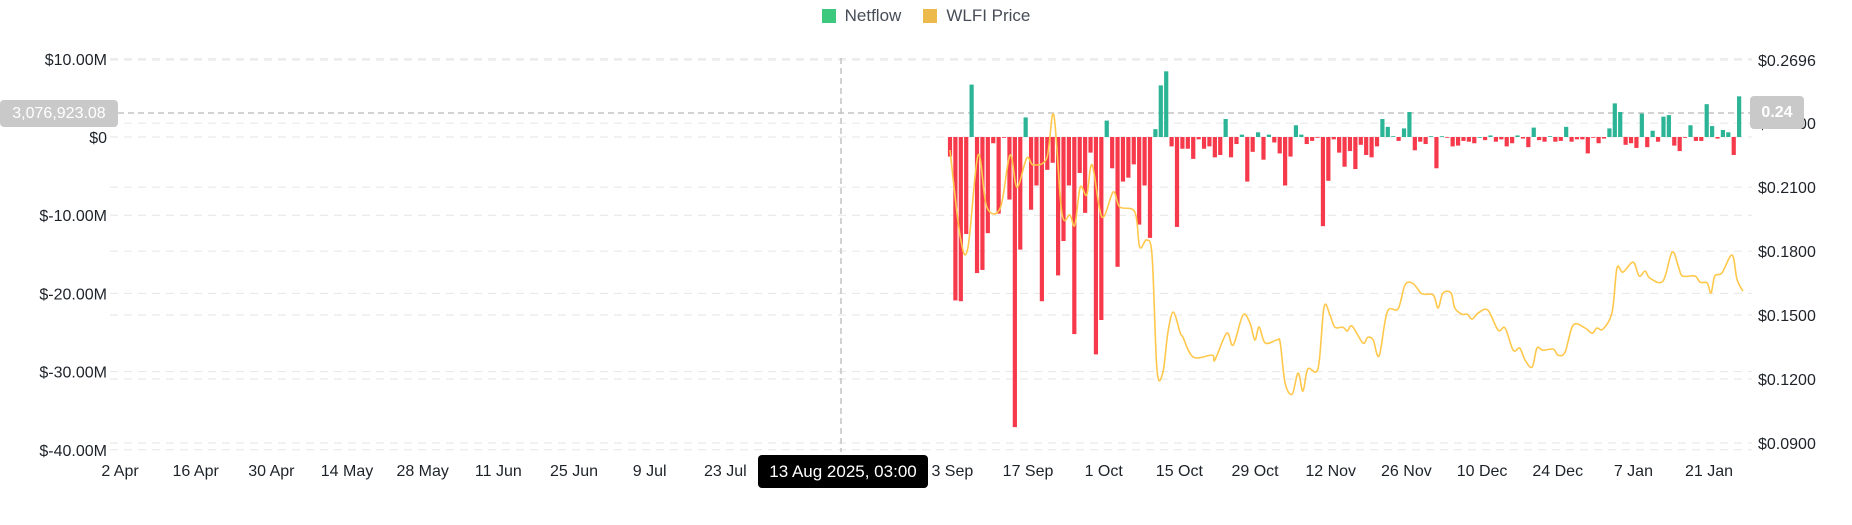  I want to click on legend-item-netflow: Netflow, so click(861, 16).